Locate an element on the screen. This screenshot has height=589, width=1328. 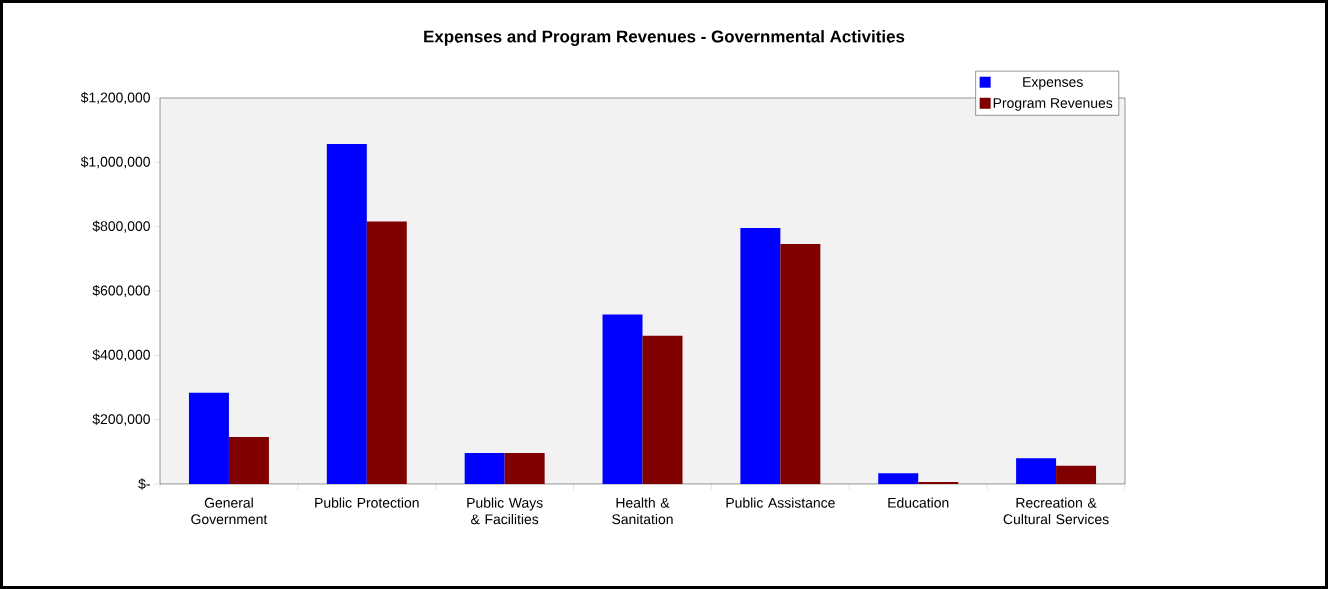
y-tick-label: $1,200,000 is located at coordinates (115, 98).